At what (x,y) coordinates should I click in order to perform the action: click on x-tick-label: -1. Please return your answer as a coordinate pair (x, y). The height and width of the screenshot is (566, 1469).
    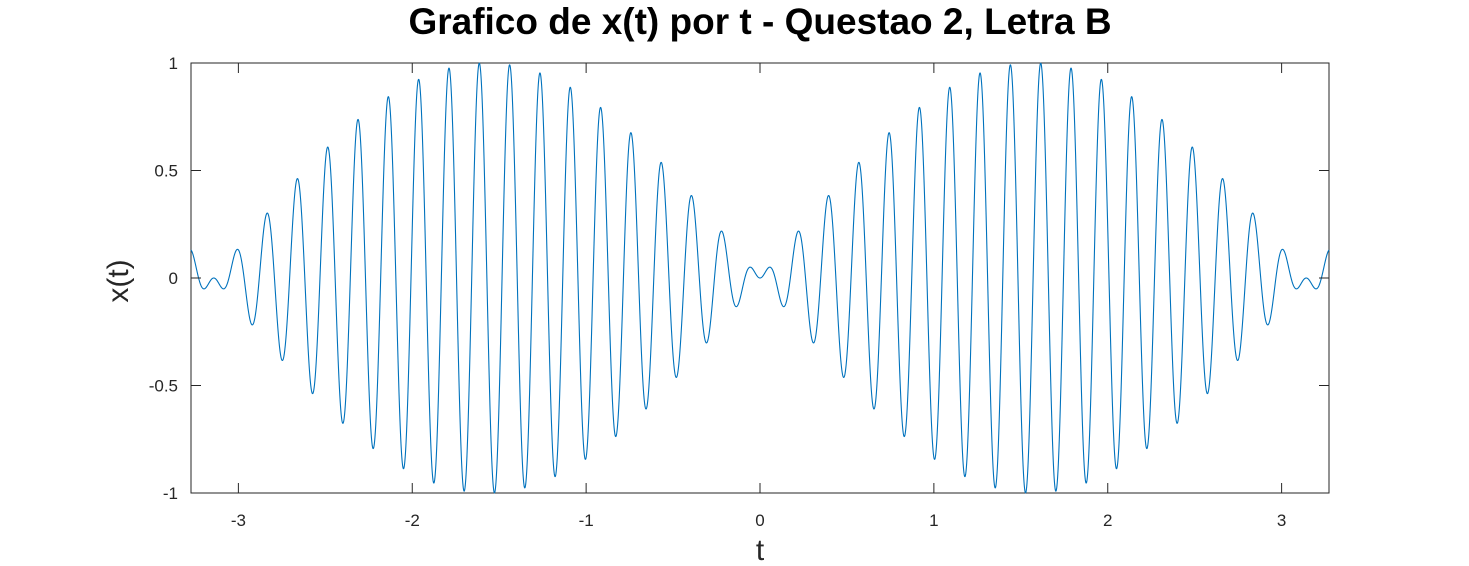
    Looking at the image, I should click on (586, 520).